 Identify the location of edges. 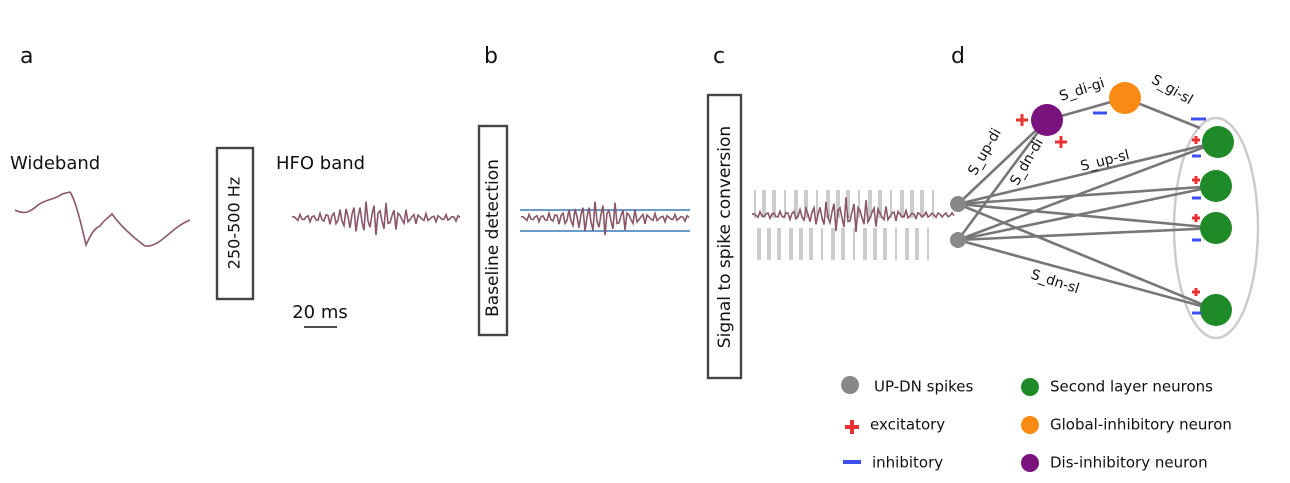
(1087, 204).